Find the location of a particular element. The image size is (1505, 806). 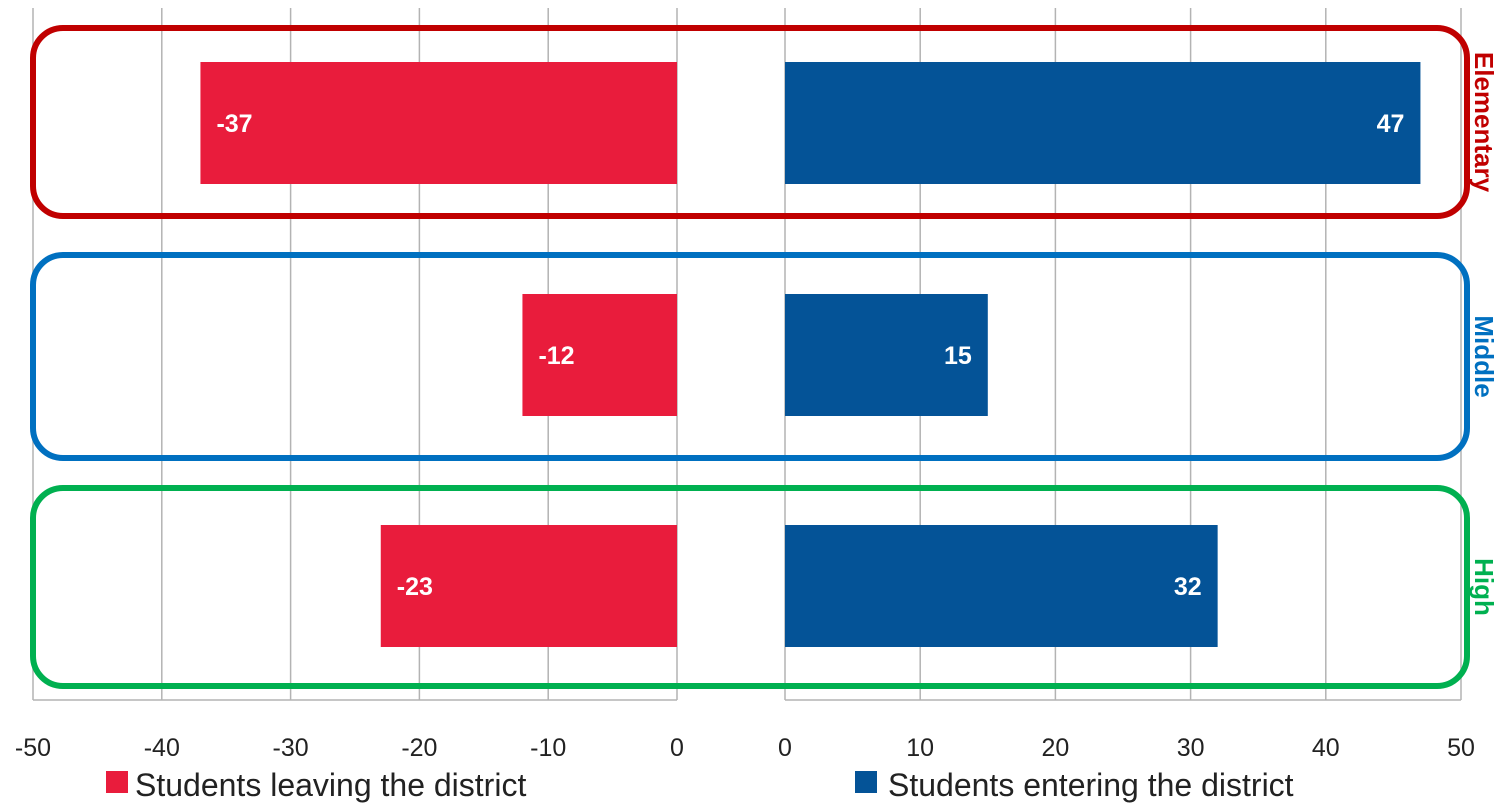

group-labels: Elementary Middle High is located at coordinates (1484, 334).